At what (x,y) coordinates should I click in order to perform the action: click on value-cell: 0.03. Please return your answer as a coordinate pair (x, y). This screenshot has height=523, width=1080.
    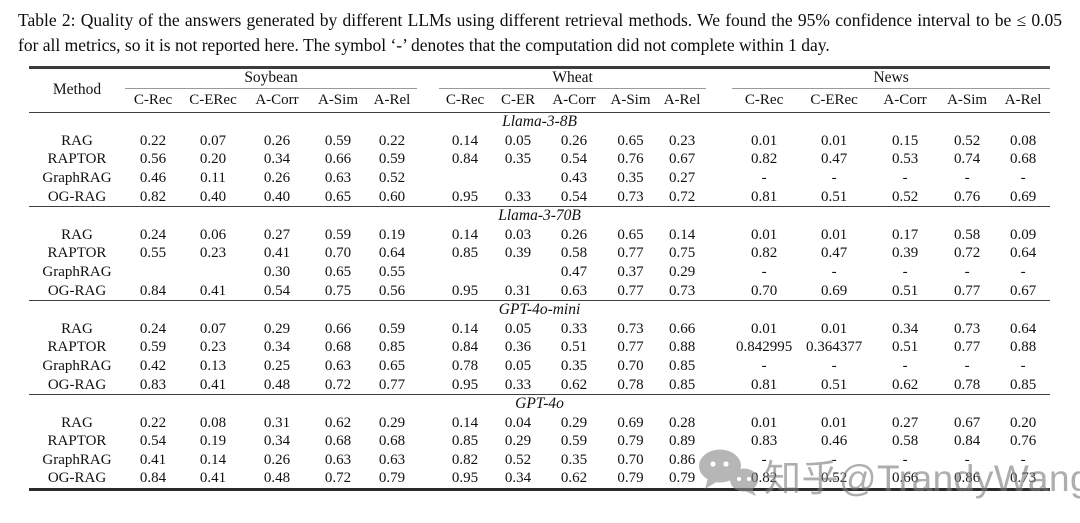
    Looking at the image, I should click on (518, 234).